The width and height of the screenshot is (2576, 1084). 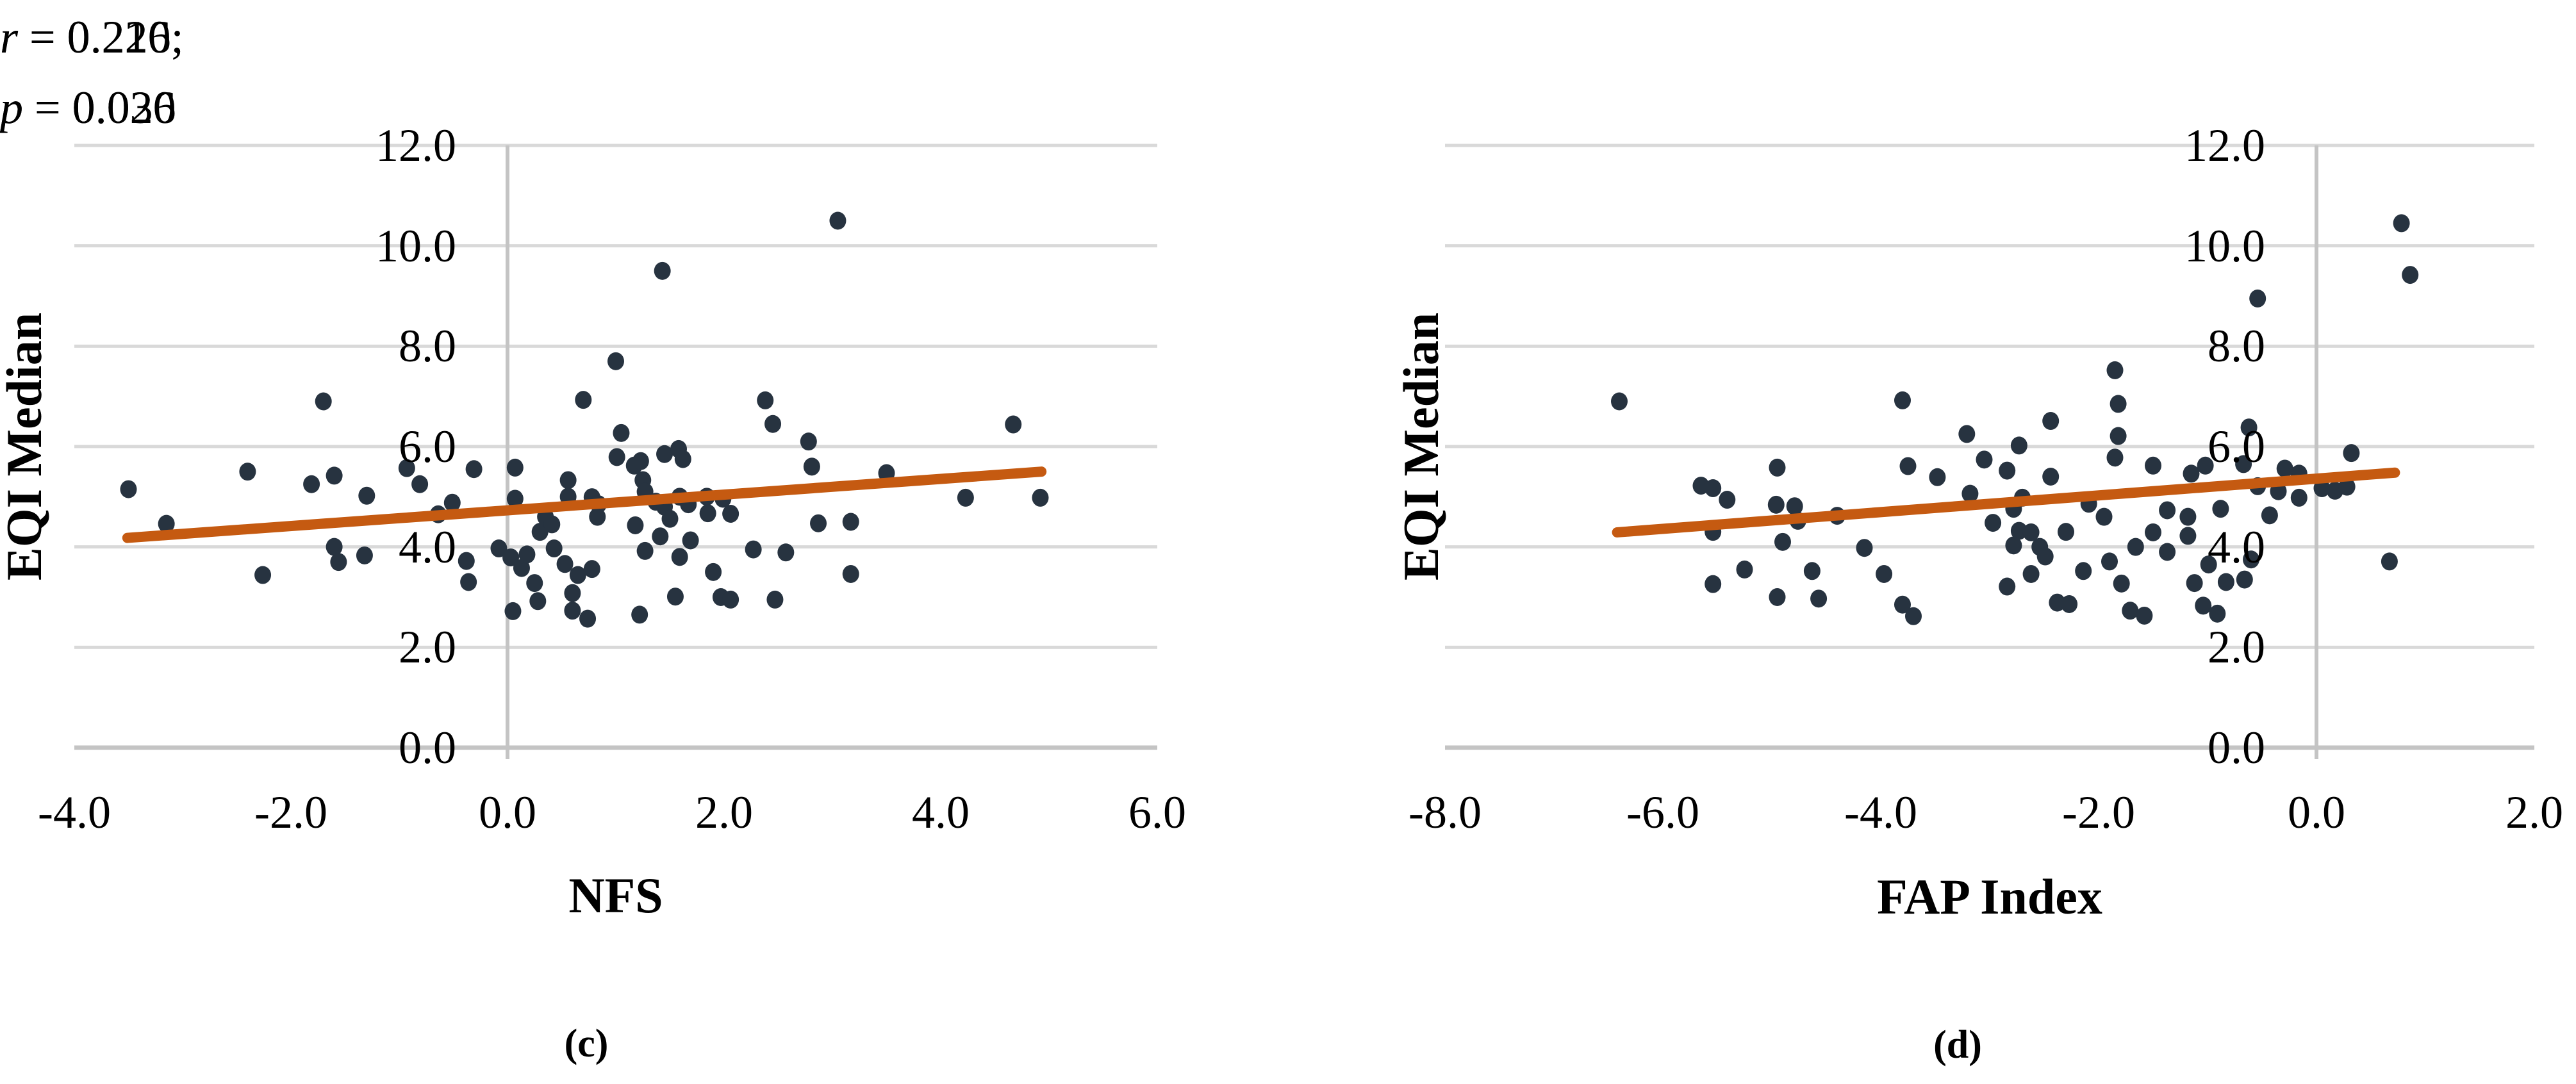 I want to click on y-tick-label: 6.0, so click(x=2236, y=446).